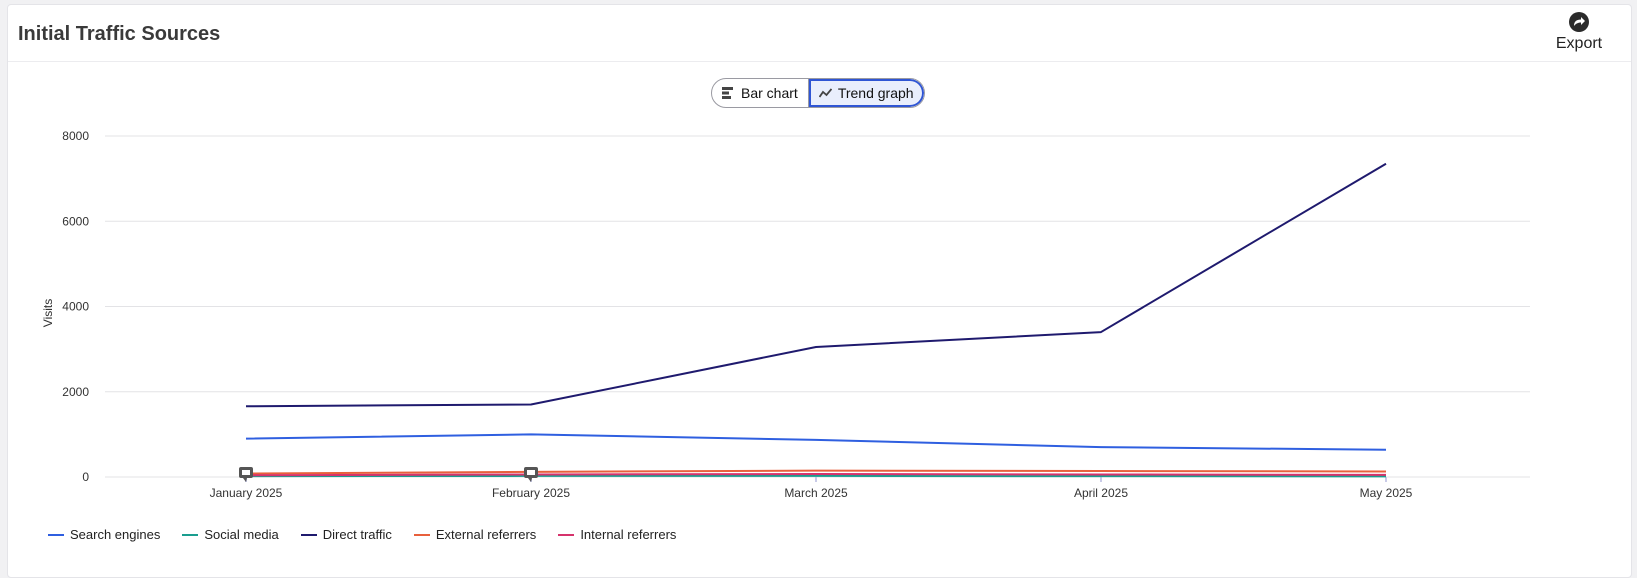  Describe the element at coordinates (115, 534) in the screenshot. I see `legend-label: Search engines` at that location.